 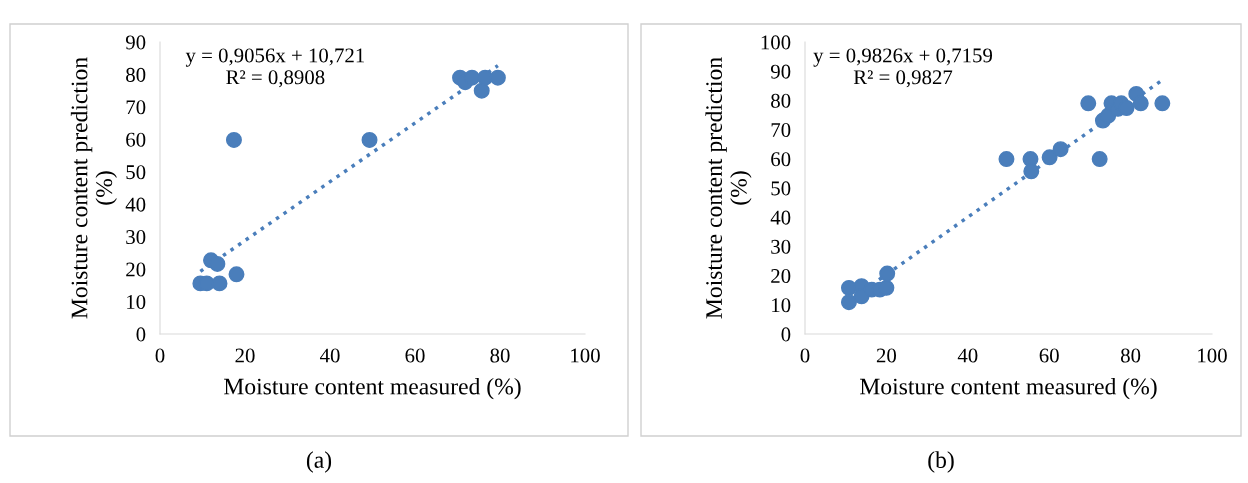 What do you see at coordinates (941, 462) in the screenshot?
I see `text: (b)` at bounding box center [941, 462].